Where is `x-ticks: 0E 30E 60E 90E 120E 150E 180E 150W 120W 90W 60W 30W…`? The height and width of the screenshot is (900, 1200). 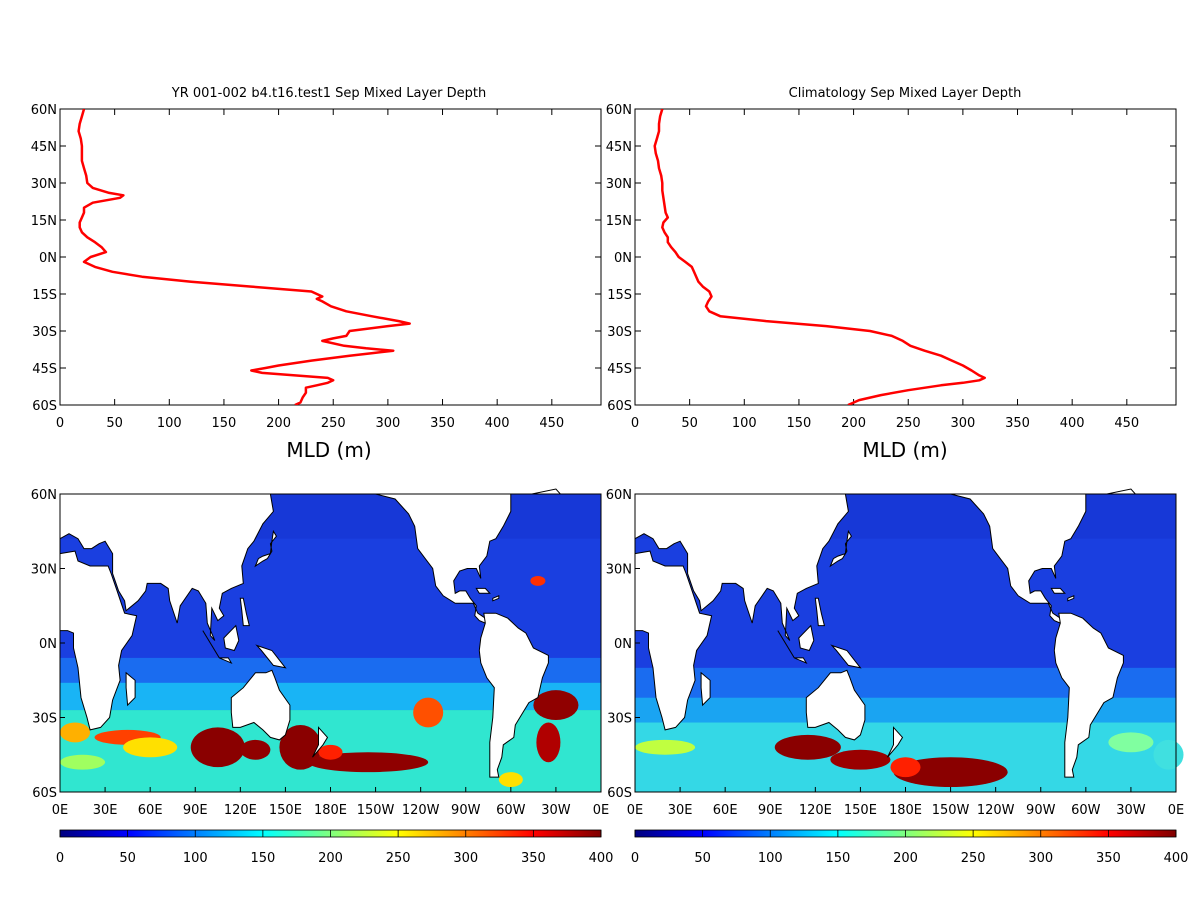 x-ticks: 0E 30E 60E 90E 120E 150E 180E 150W 120W 90W 60W 30W… is located at coordinates (906, 802).